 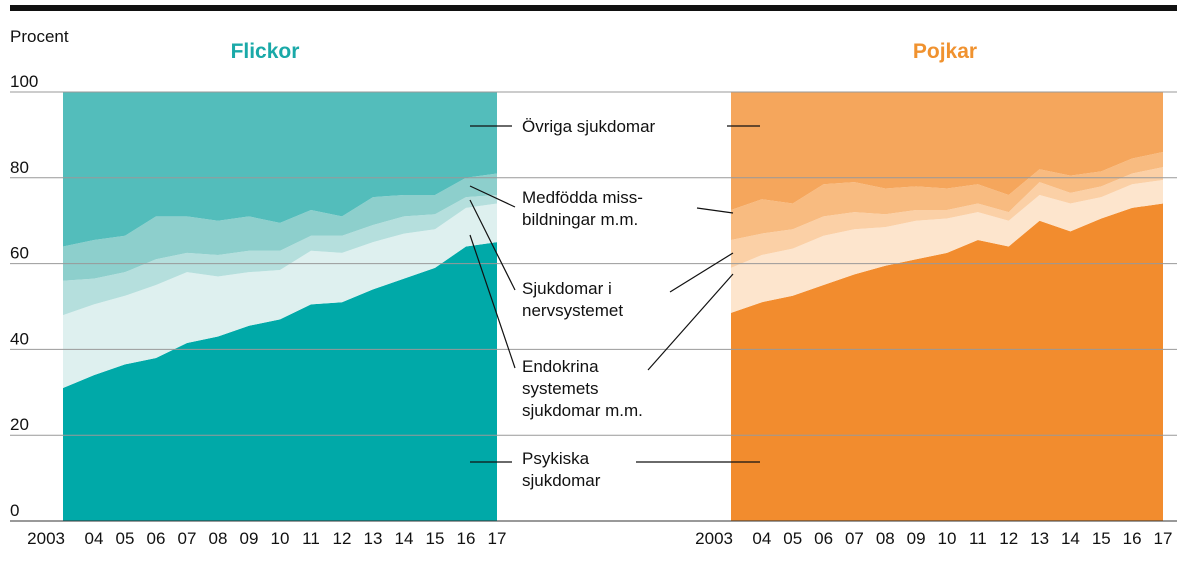 I want to click on top-rule, so click(x=593, y=8).